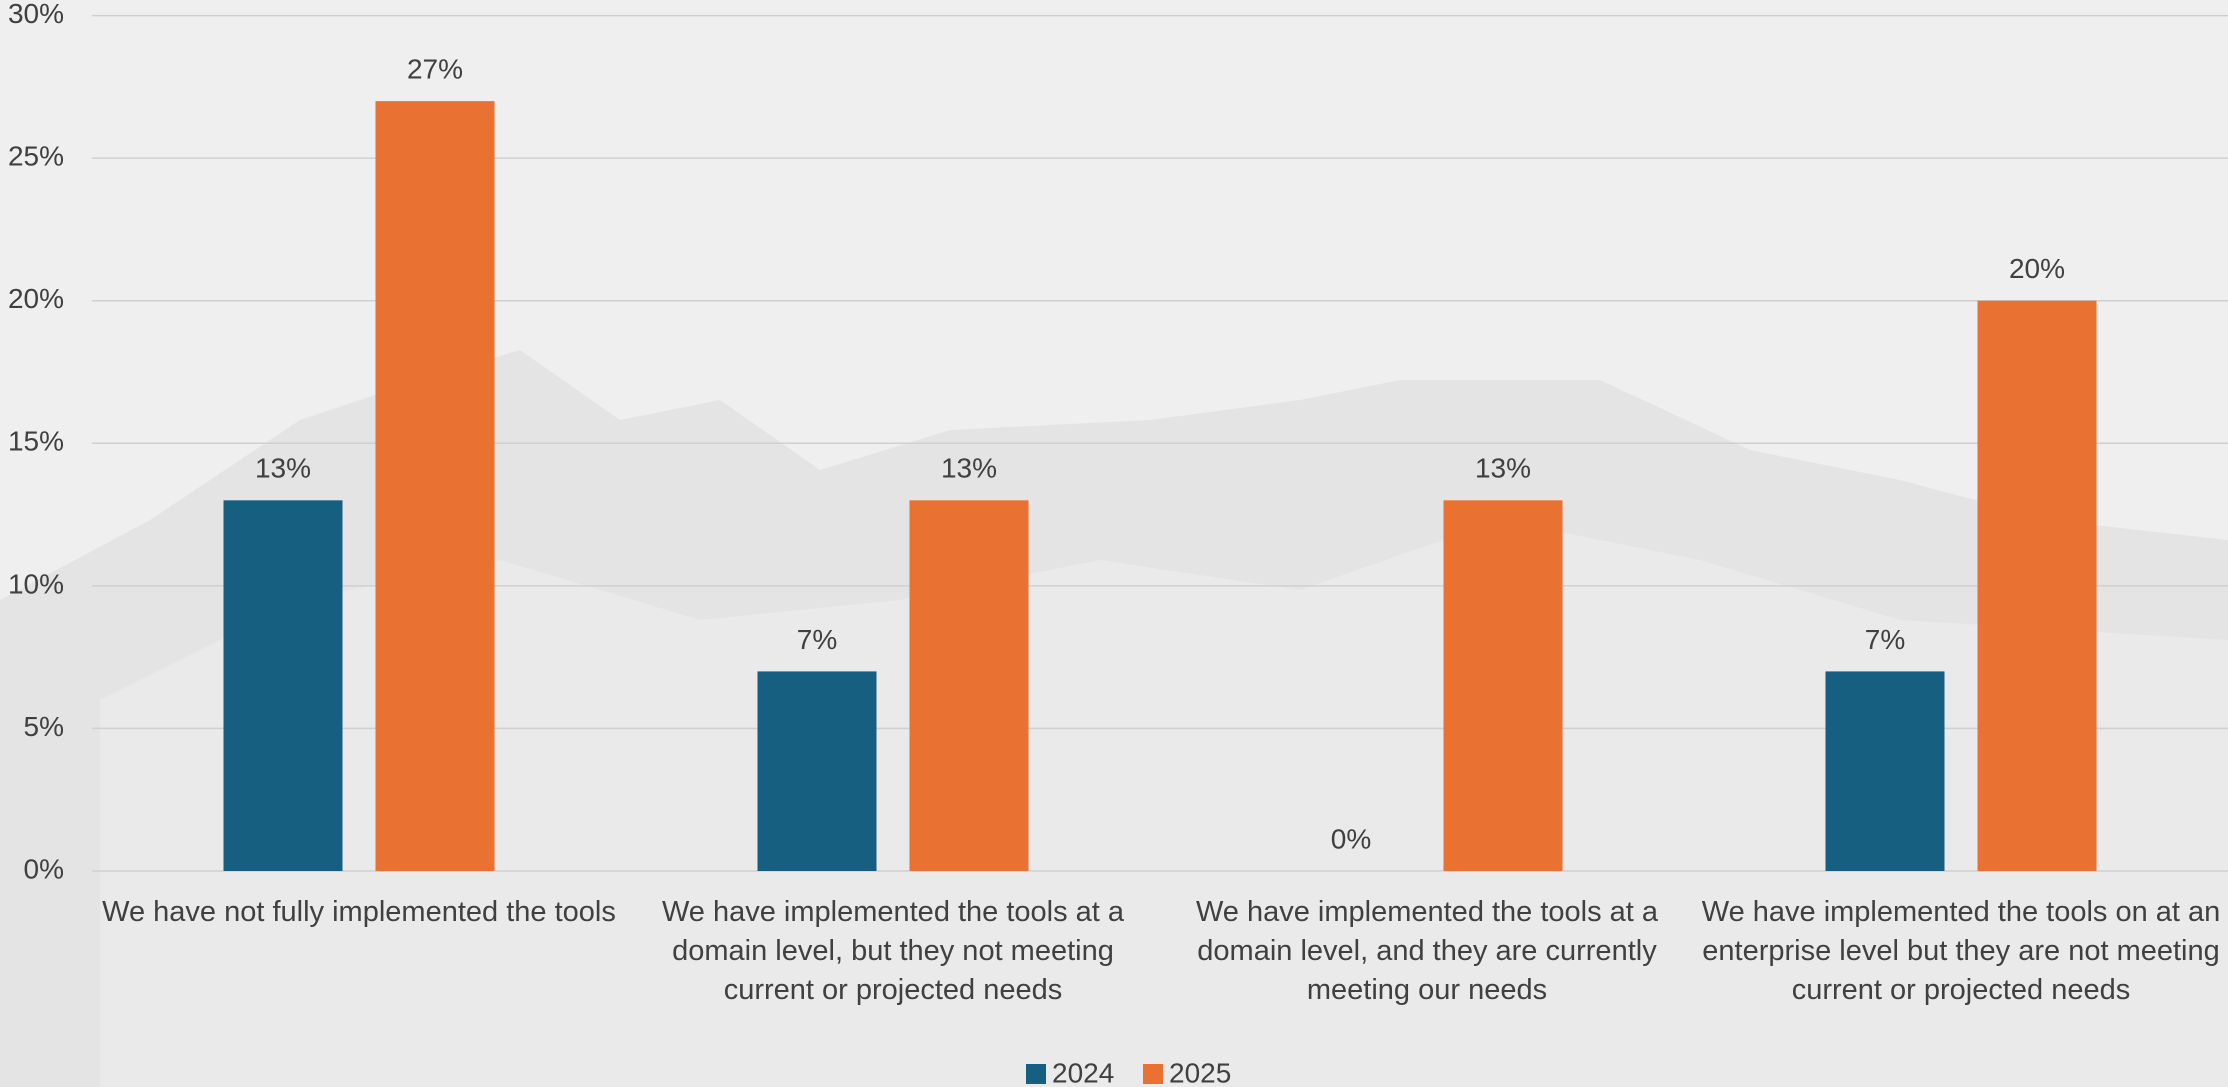 This screenshot has width=2228, height=1087. What do you see at coordinates (36, 156) in the screenshot?
I see `y-tick-label: 25%` at bounding box center [36, 156].